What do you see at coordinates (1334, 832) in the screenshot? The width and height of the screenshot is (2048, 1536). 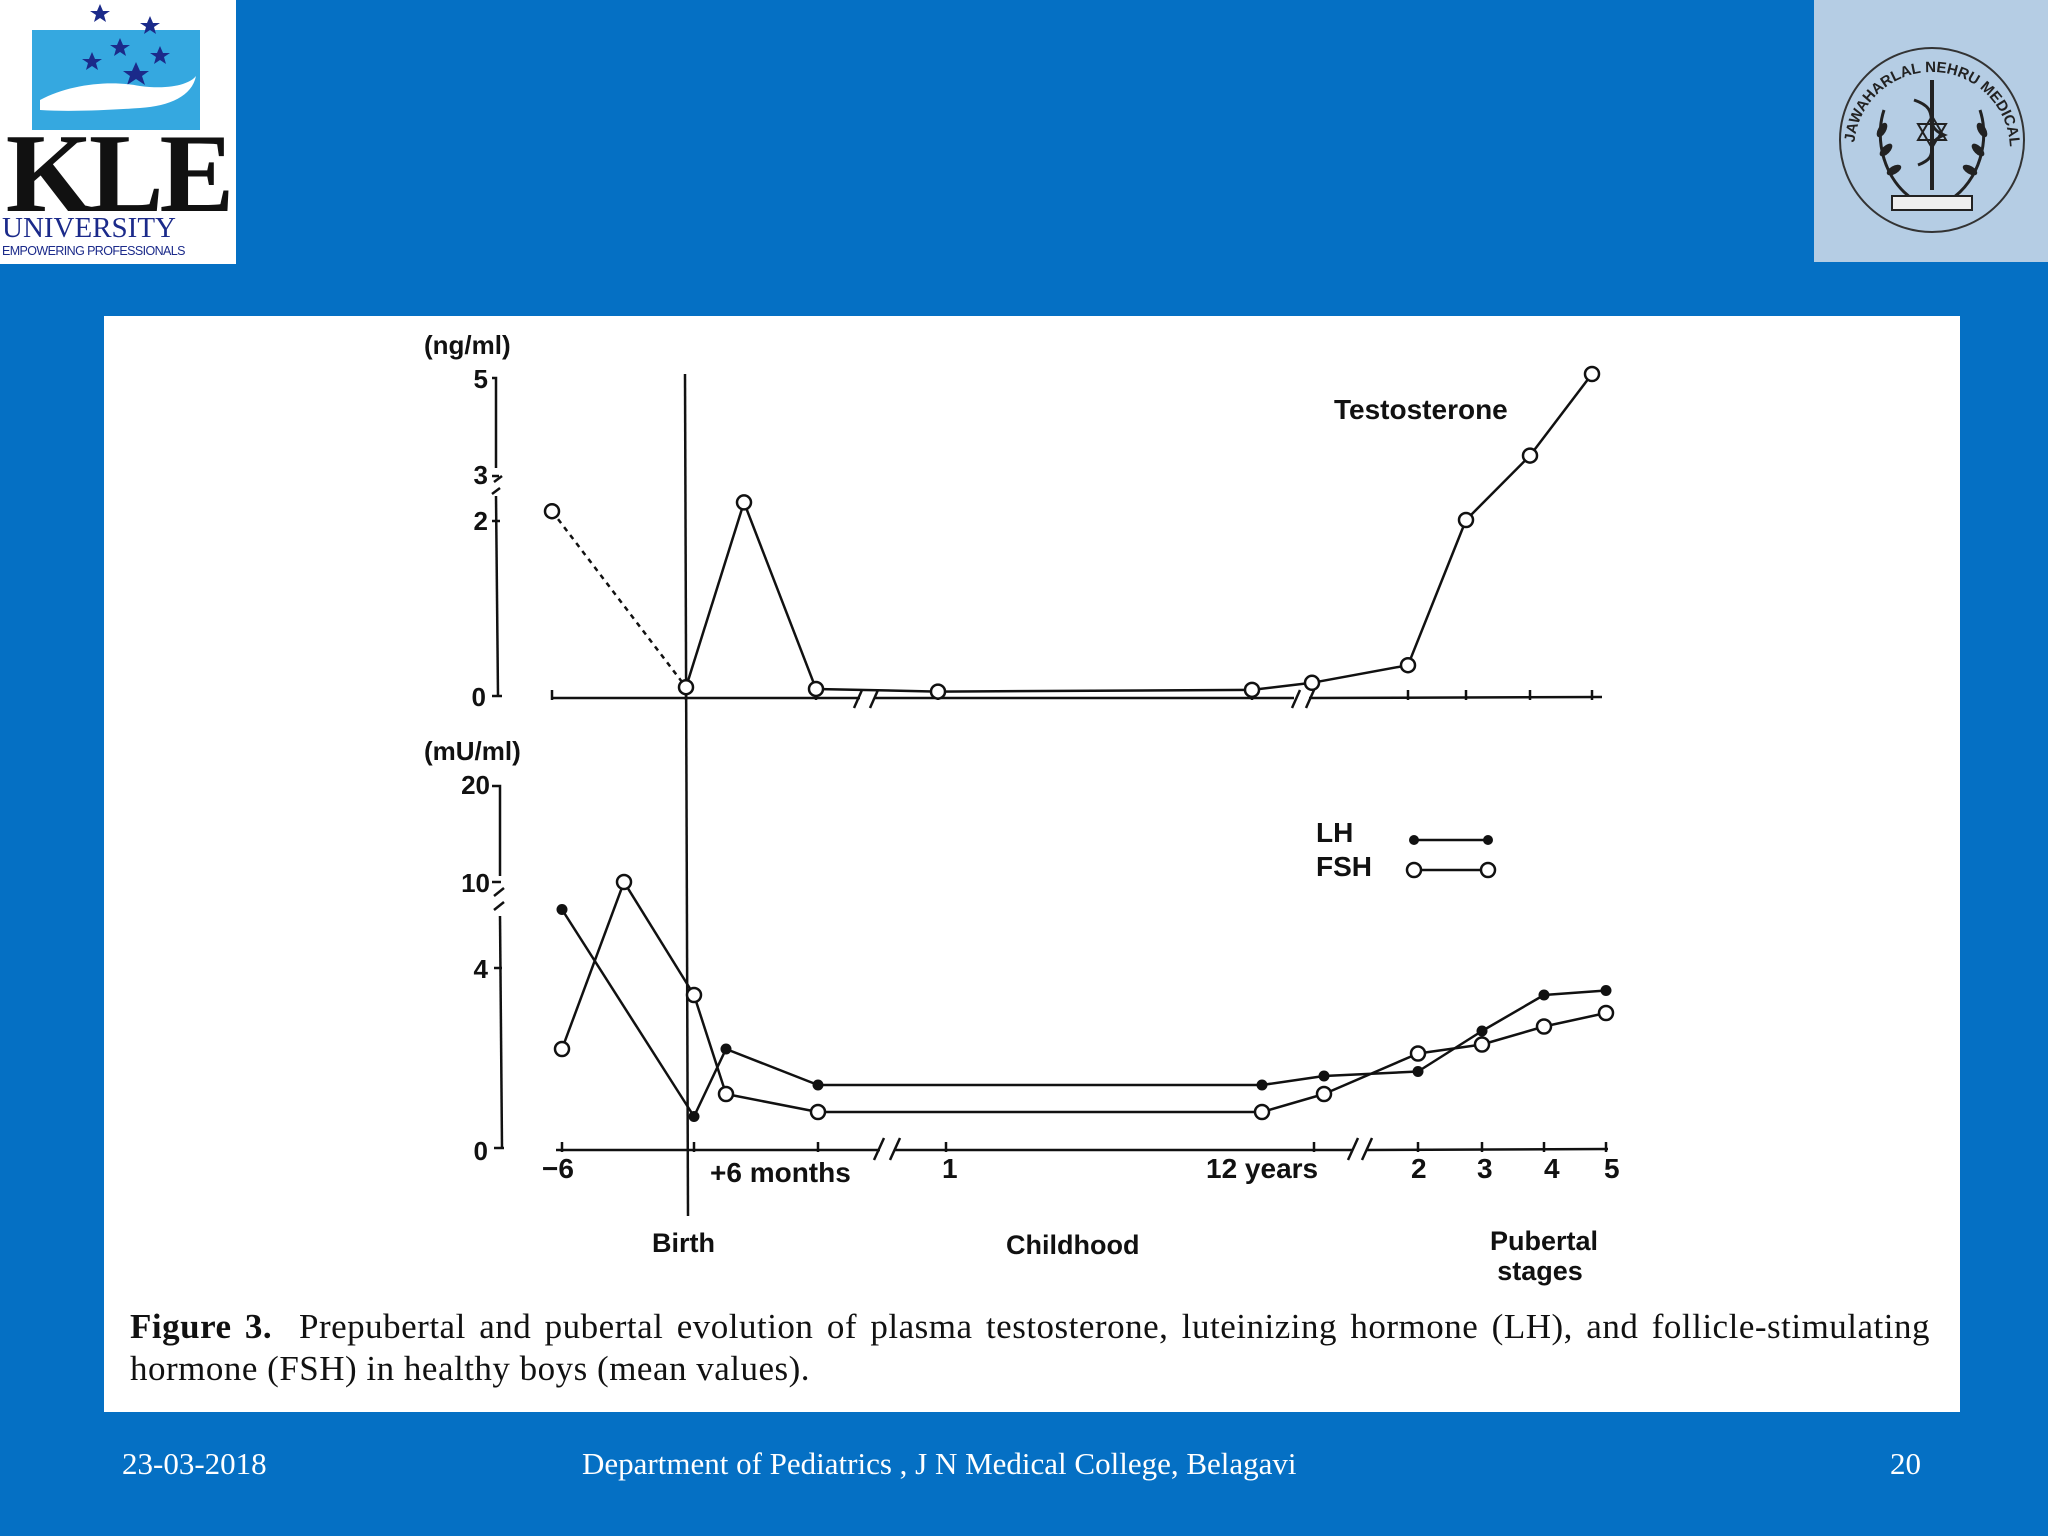 I see `legend-lh-label: LH` at bounding box center [1334, 832].